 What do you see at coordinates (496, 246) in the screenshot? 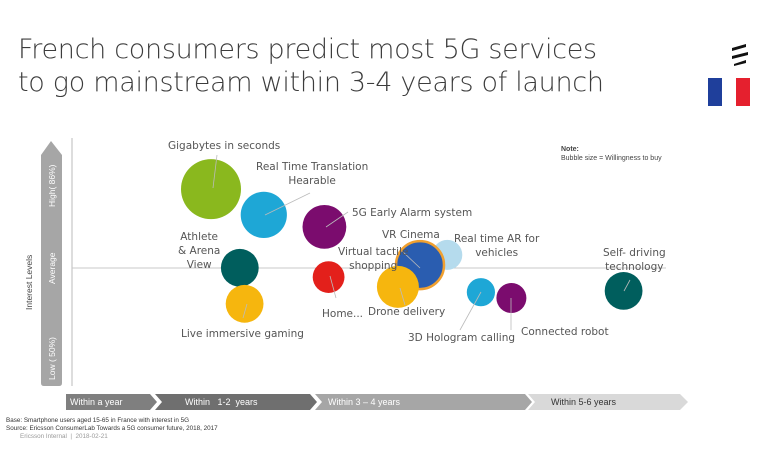
I see `label-ar: Real time AR for vehicles` at bounding box center [496, 246].